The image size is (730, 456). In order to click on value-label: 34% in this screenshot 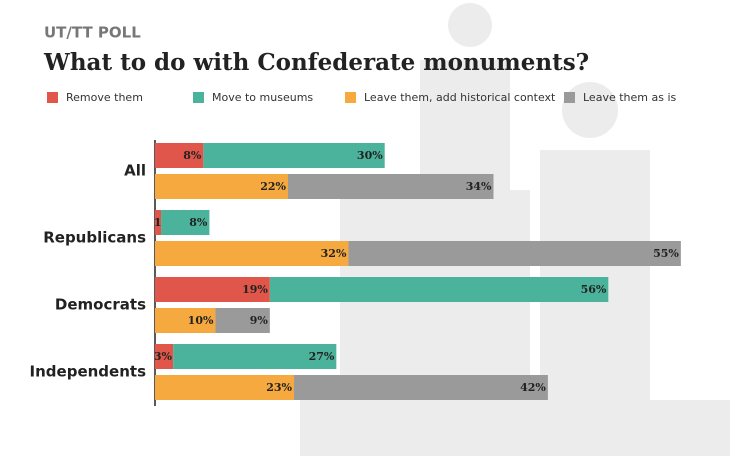, I will do `click(479, 186)`.